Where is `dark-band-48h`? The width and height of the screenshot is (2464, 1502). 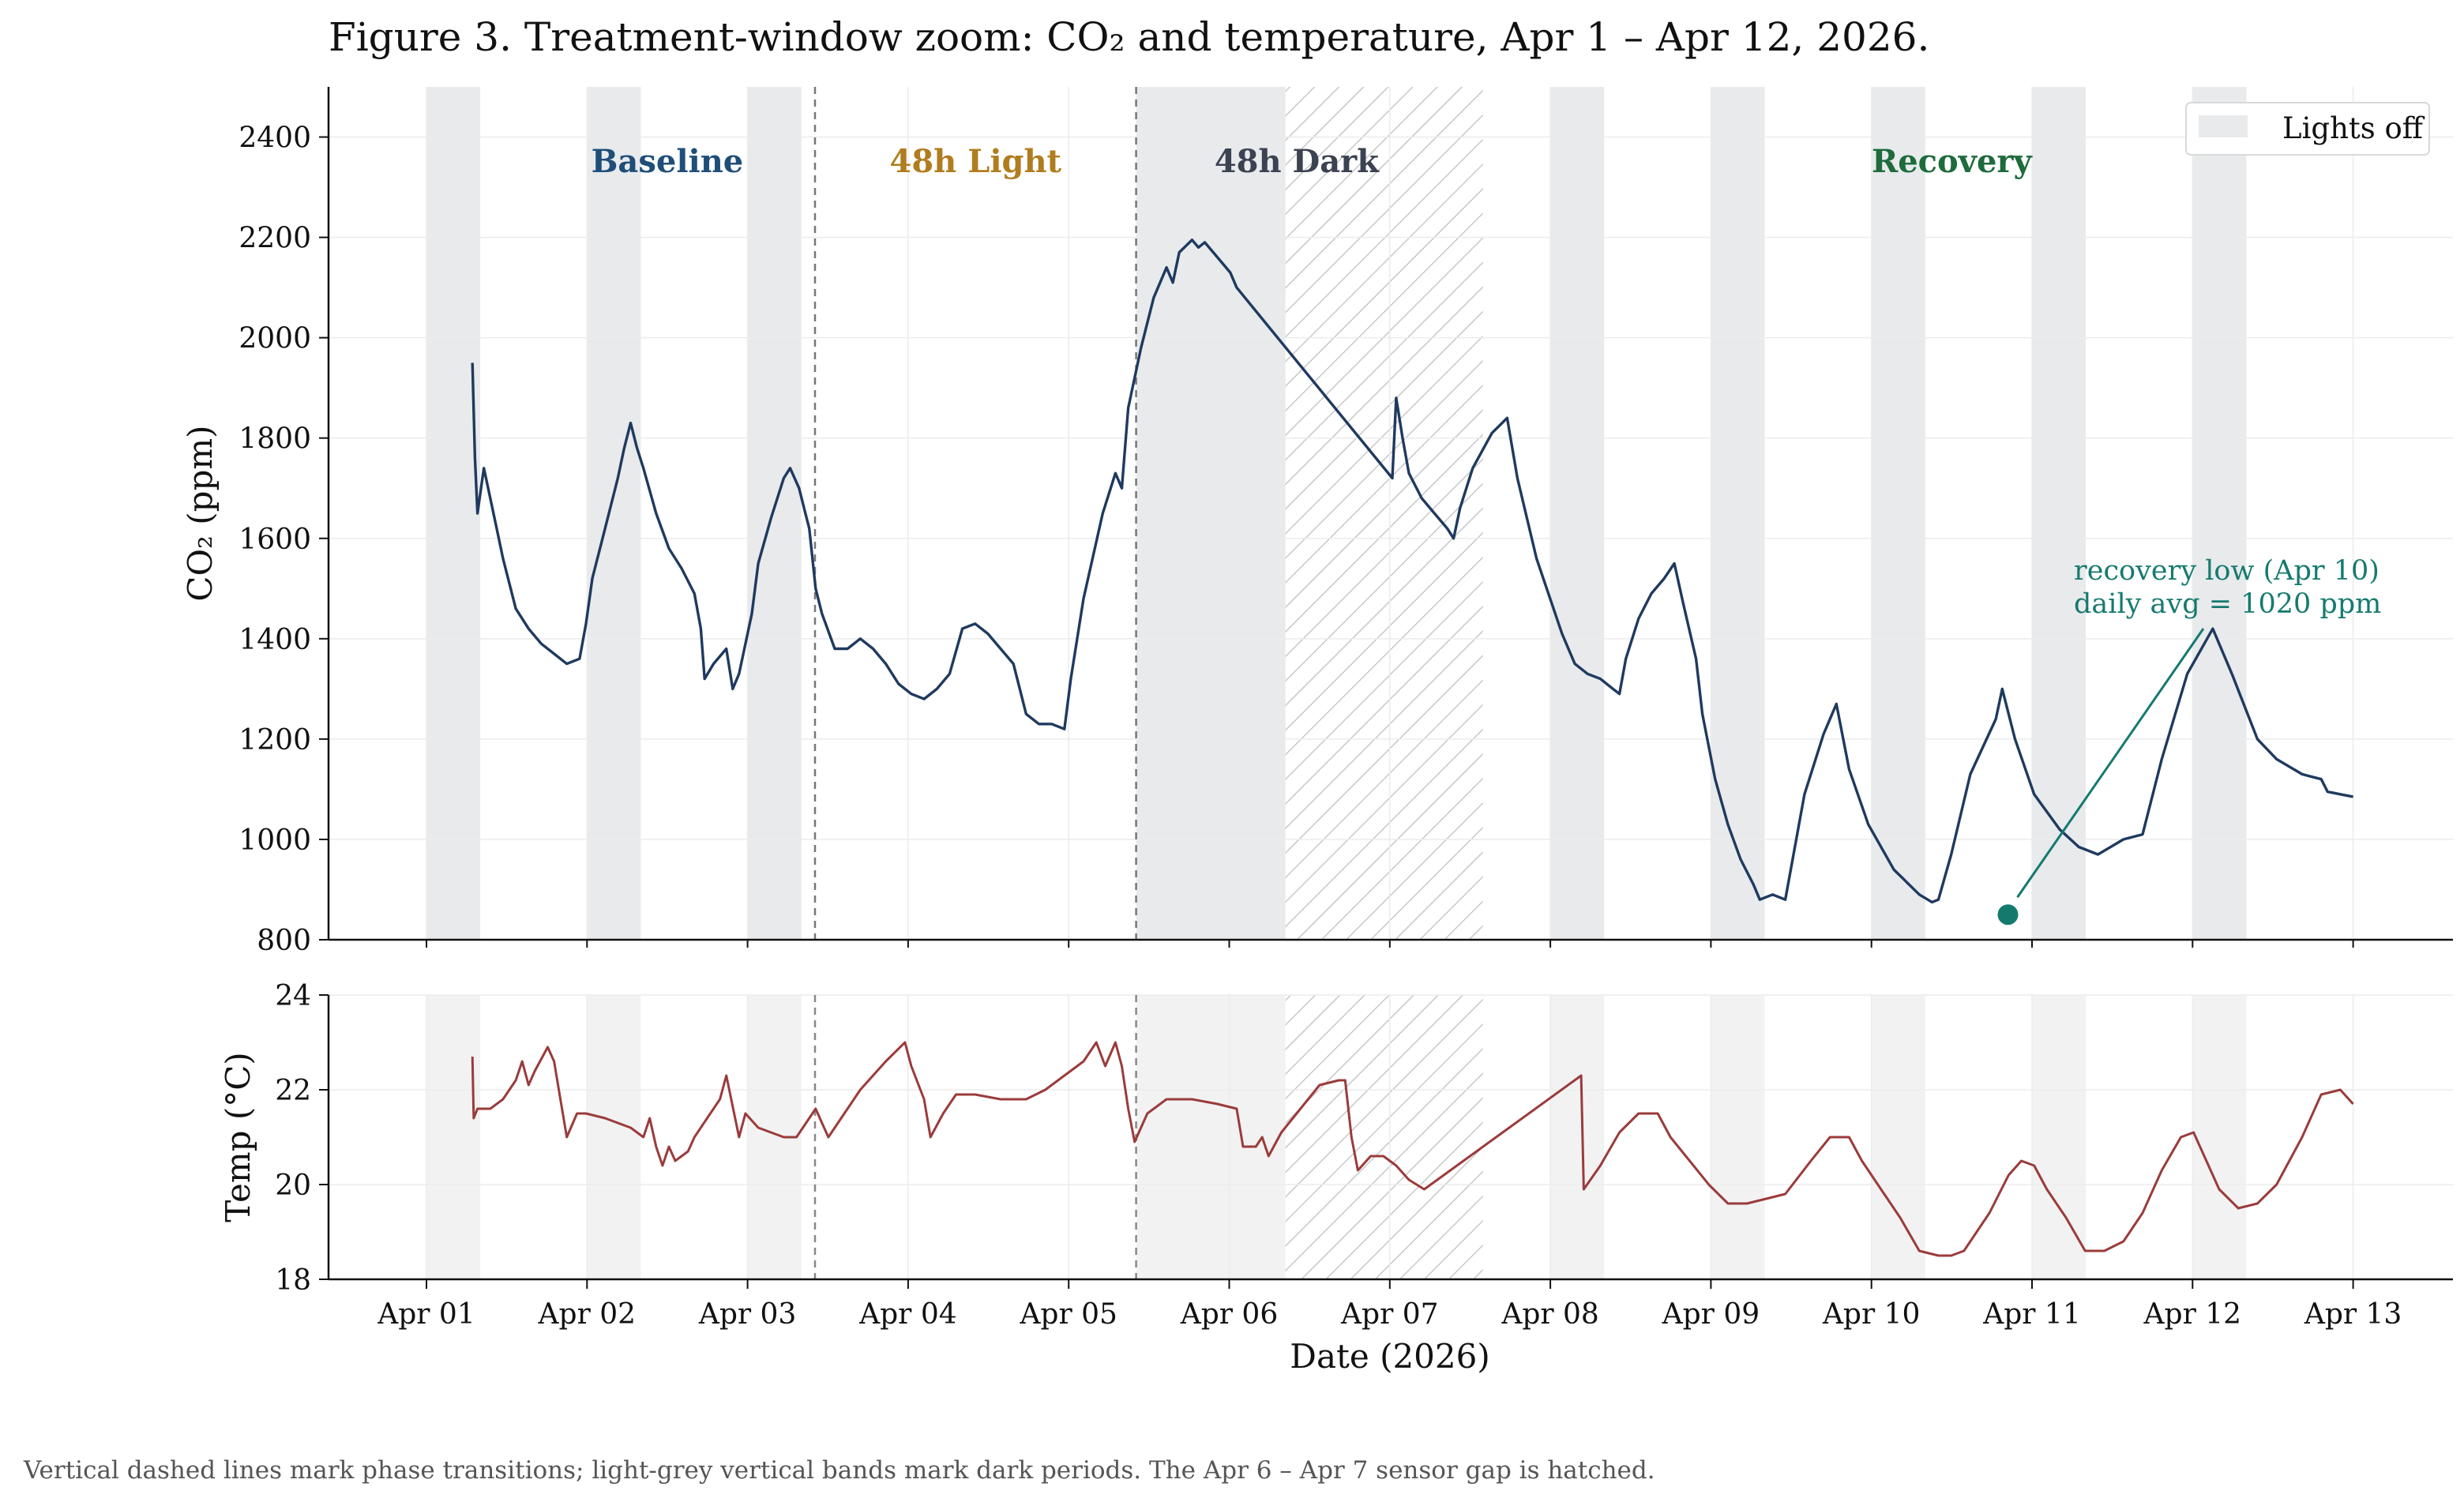 dark-band-48h is located at coordinates (1211, 513).